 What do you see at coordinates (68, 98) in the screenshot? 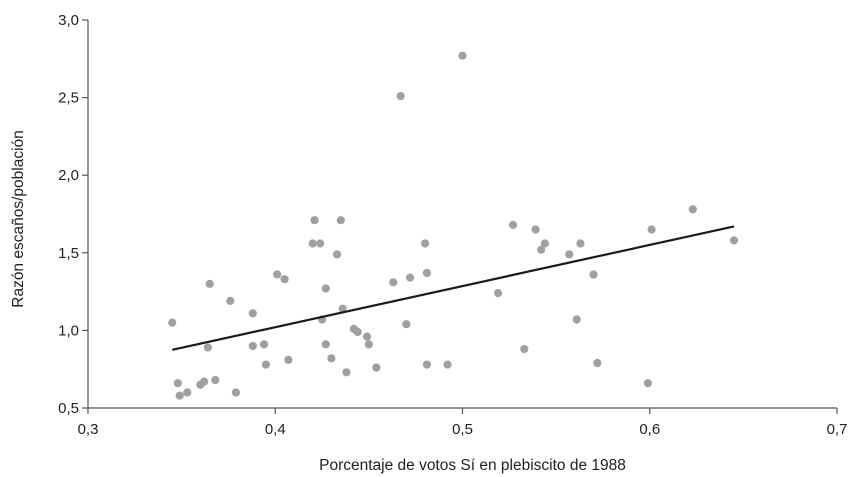
I see `y-tick-label: 2,5` at bounding box center [68, 98].